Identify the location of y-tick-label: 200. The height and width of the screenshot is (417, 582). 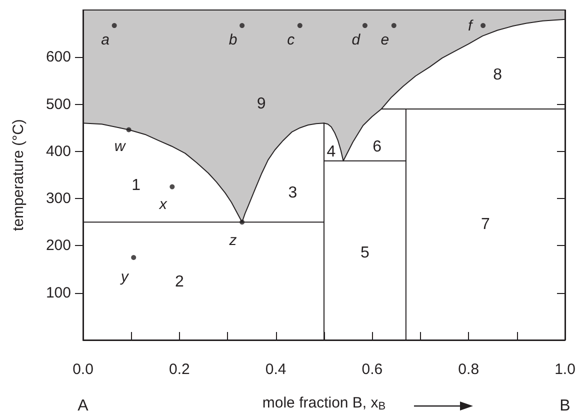
(58, 245).